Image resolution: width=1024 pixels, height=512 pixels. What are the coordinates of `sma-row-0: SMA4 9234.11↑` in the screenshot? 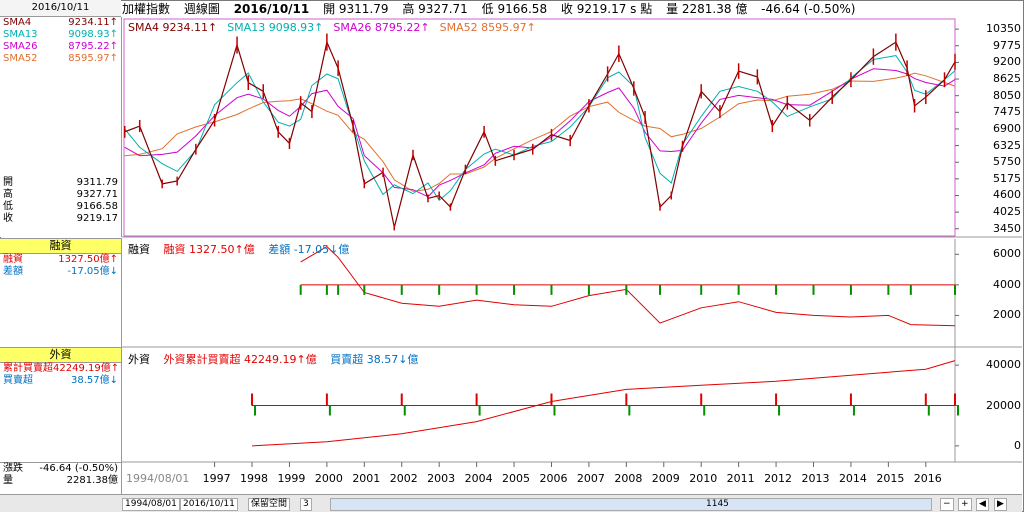 It's located at (60, 23).